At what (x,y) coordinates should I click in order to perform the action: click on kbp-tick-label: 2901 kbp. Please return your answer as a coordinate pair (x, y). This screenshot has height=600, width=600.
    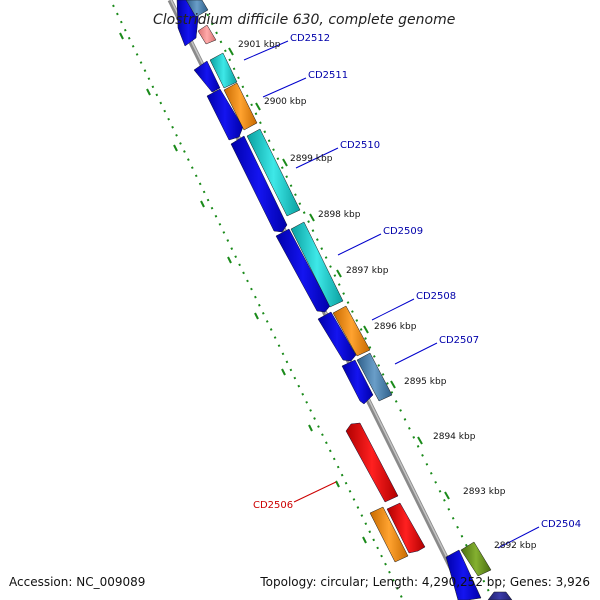
    Looking at the image, I should click on (259, 45).